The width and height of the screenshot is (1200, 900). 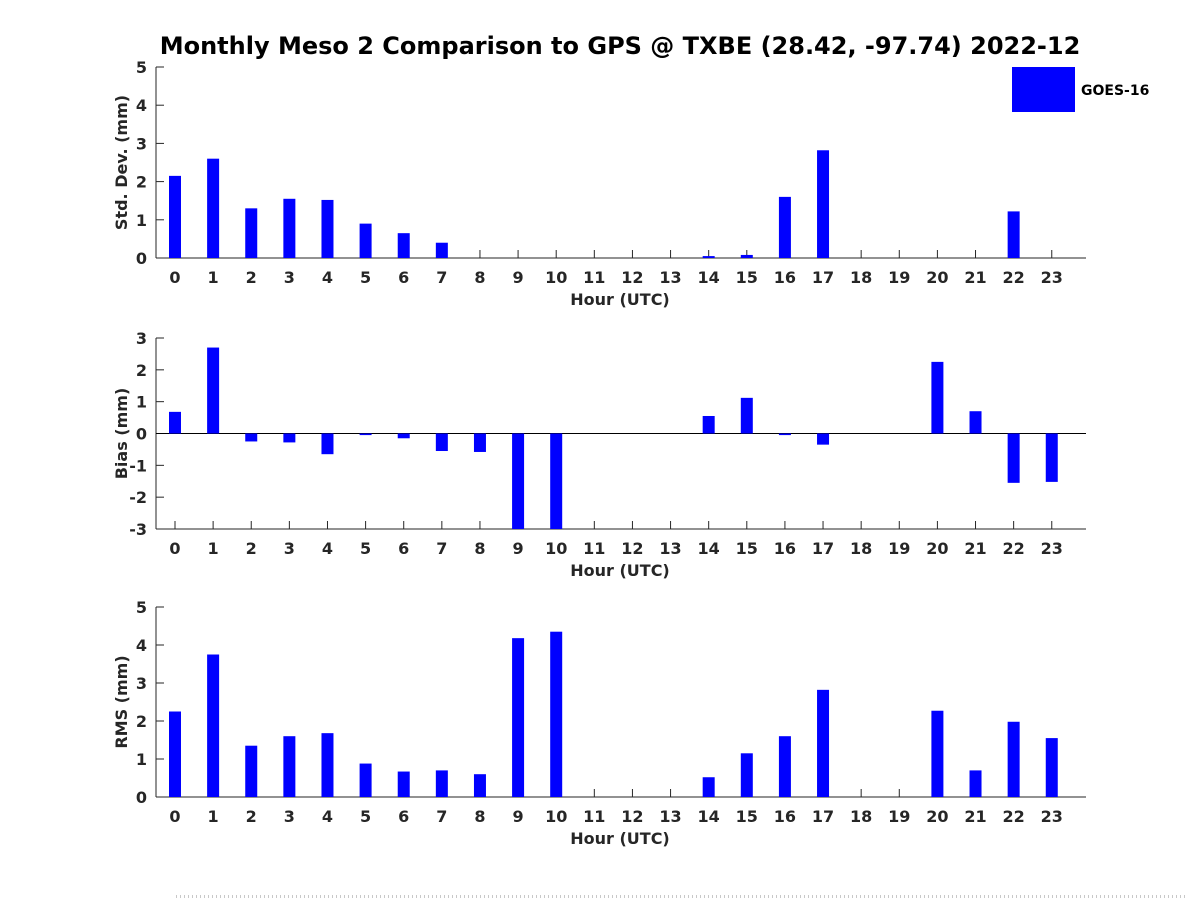 I want to click on y-tick-label: -3, so click(x=138, y=529).